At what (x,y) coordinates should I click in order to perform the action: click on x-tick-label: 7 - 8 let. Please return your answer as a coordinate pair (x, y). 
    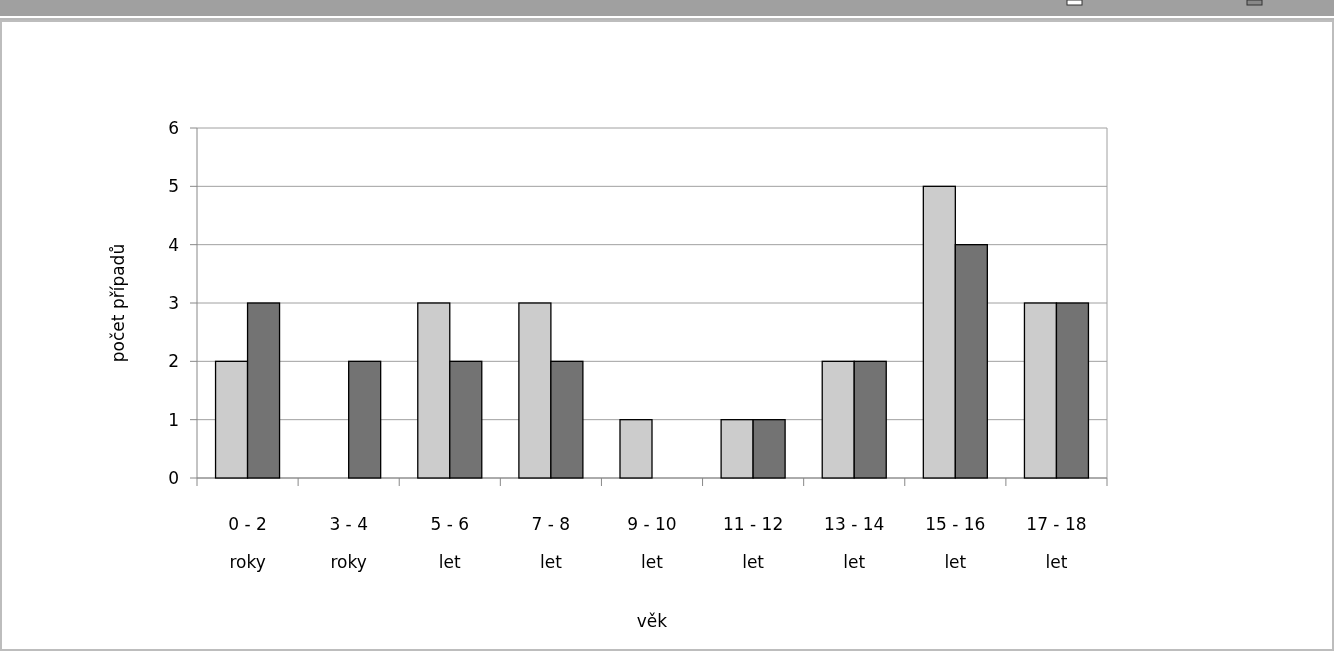
    Looking at the image, I should click on (551, 543).